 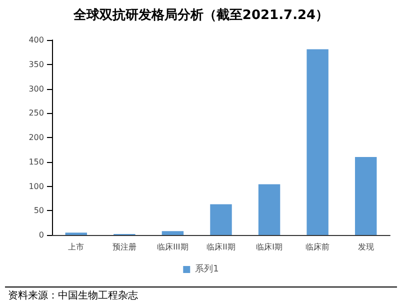 I want to click on text: 资料来源：中国生物工程杂志, so click(x=73, y=296).